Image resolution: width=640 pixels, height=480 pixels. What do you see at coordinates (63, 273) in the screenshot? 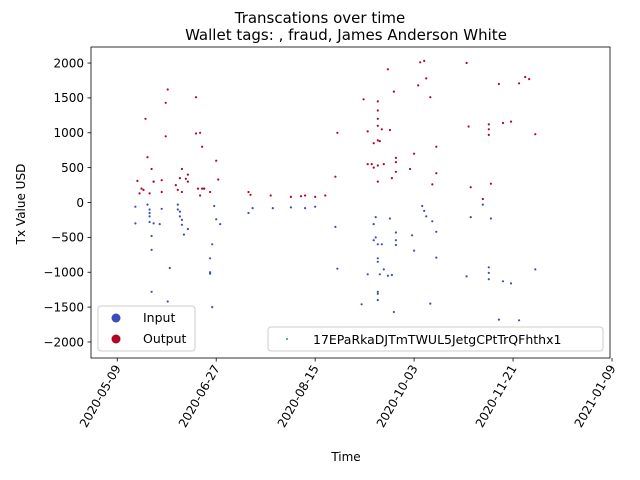
I see `y-tick-label: −1000` at bounding box center [63, 273].